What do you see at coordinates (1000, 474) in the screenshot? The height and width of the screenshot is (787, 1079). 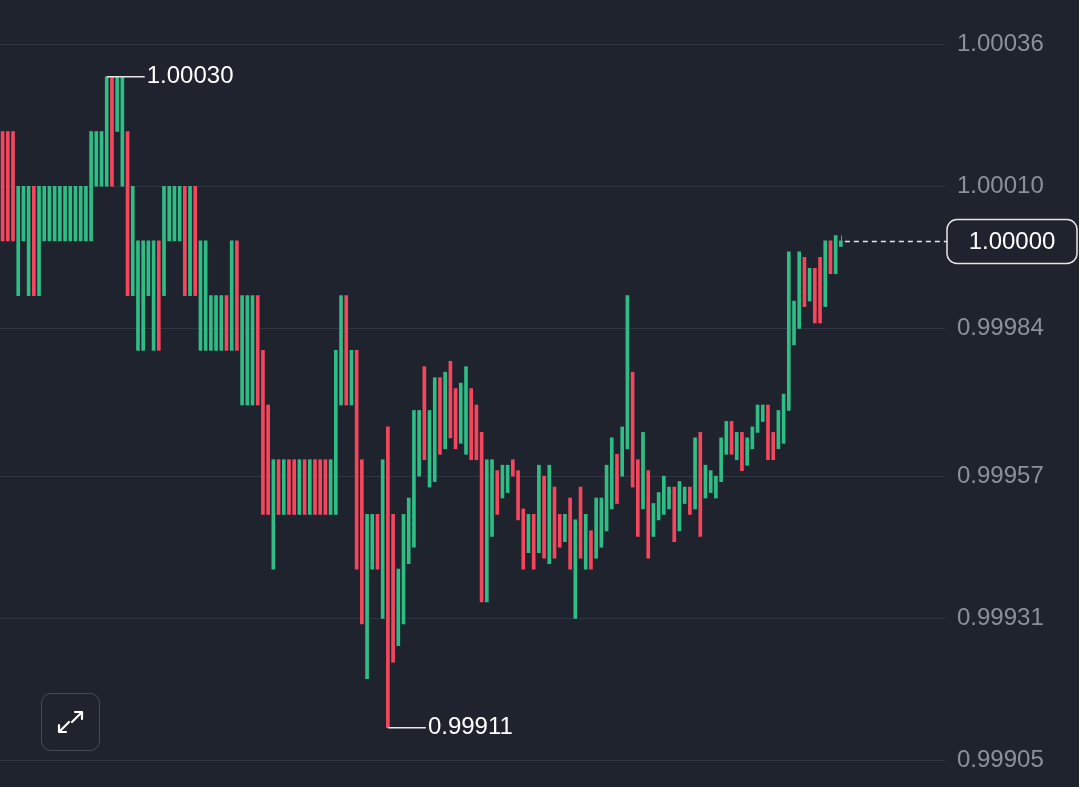 I see `y-tick-label: 0.99957` at bounding box center [1000, 474].